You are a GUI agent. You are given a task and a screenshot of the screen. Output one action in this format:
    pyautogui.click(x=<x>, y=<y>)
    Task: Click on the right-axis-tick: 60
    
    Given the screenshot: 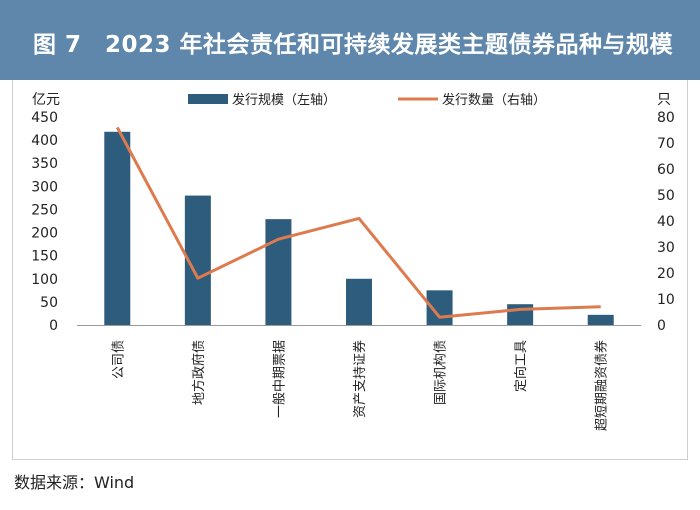 What is the action you would take?
    pyautogui.click(x=666, y=170)
    